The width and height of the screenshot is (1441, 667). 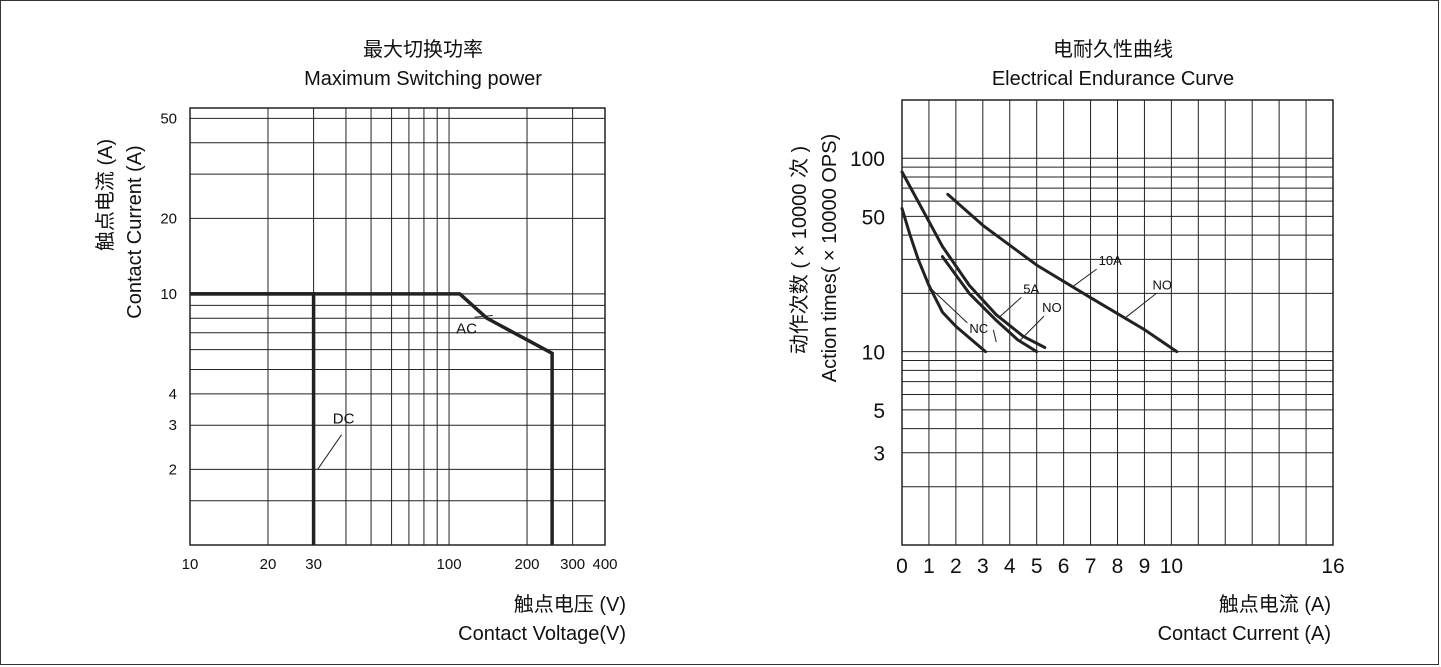 I want to click on left-y-ticks: 2 3 4 10 20 50, so click(x=168, y=294).